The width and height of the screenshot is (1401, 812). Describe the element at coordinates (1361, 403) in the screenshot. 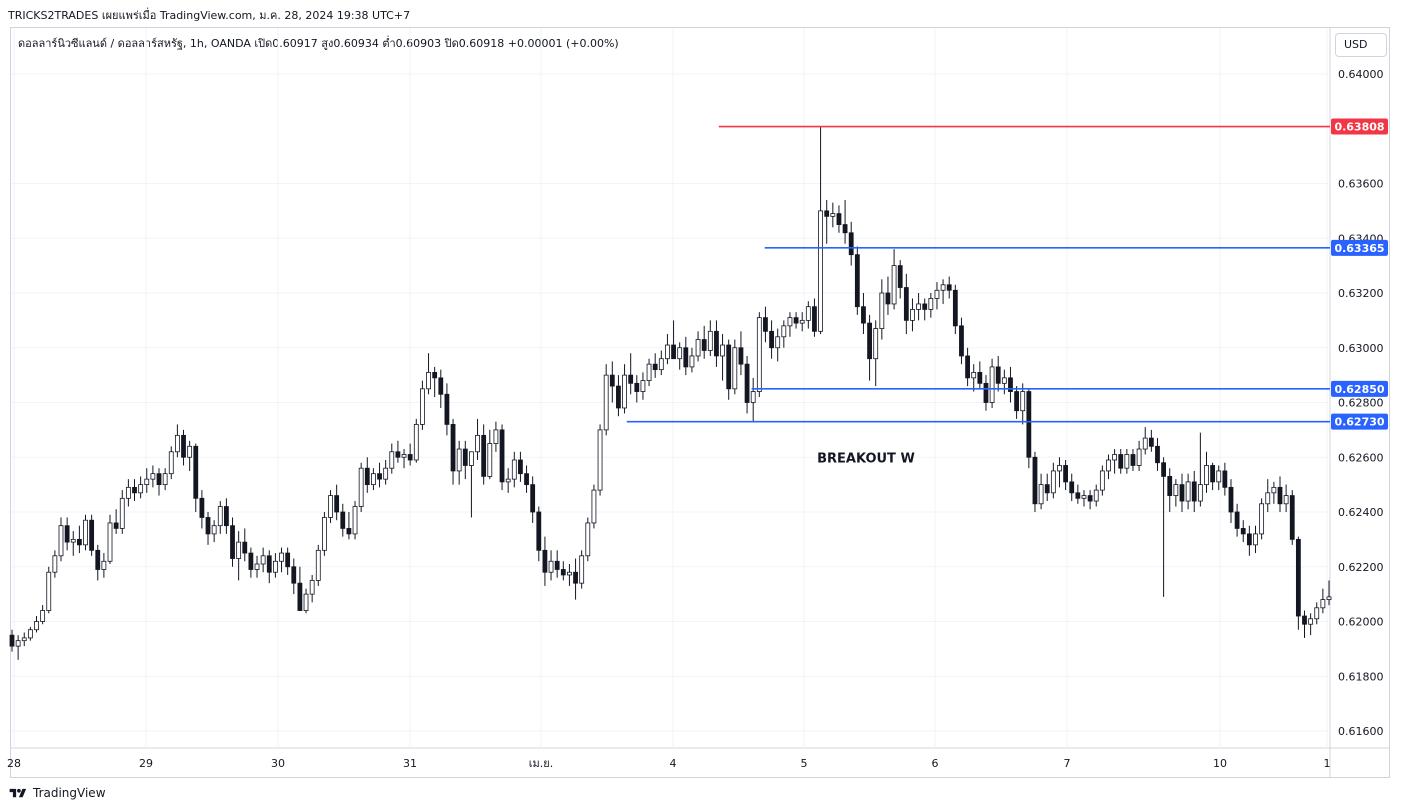

I see `y-tick-label: 0.62800` at that location.